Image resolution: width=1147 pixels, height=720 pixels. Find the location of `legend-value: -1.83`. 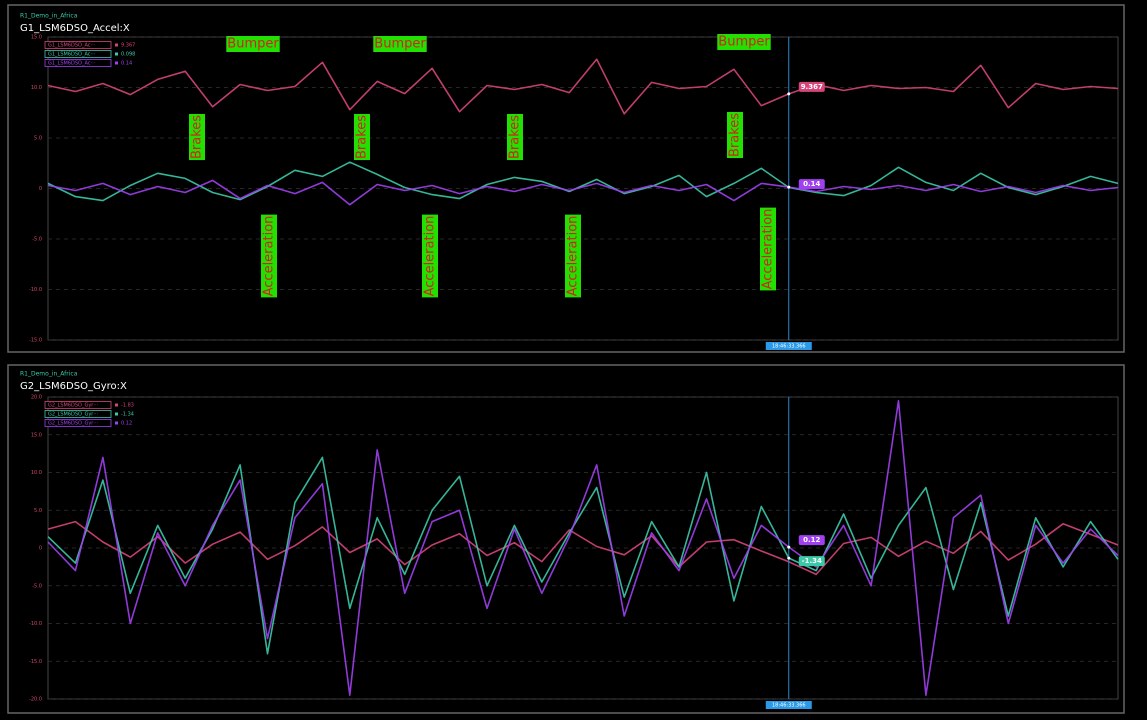

legend-value: -1.83 is located at coordinates (127, 406).